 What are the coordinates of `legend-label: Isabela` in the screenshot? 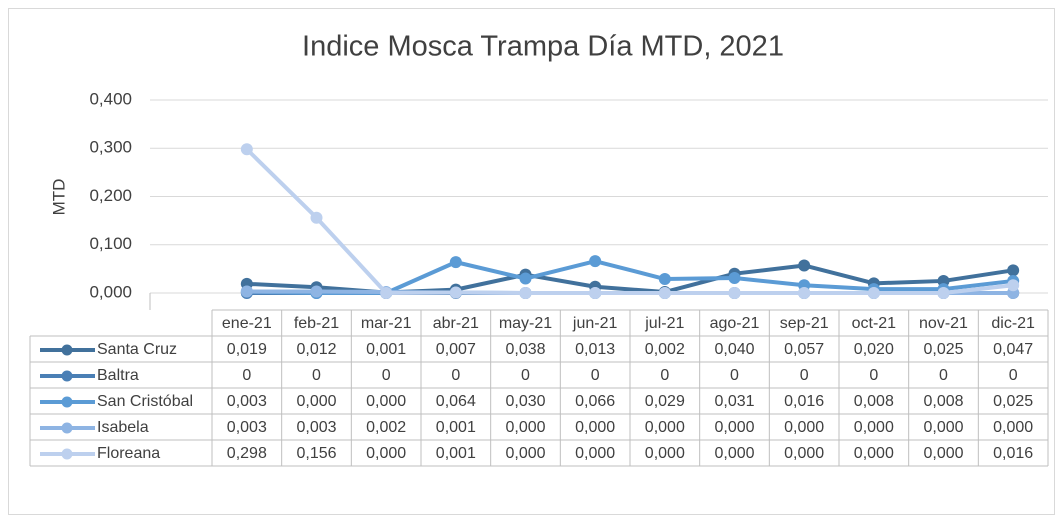 It's located at (123, 427).